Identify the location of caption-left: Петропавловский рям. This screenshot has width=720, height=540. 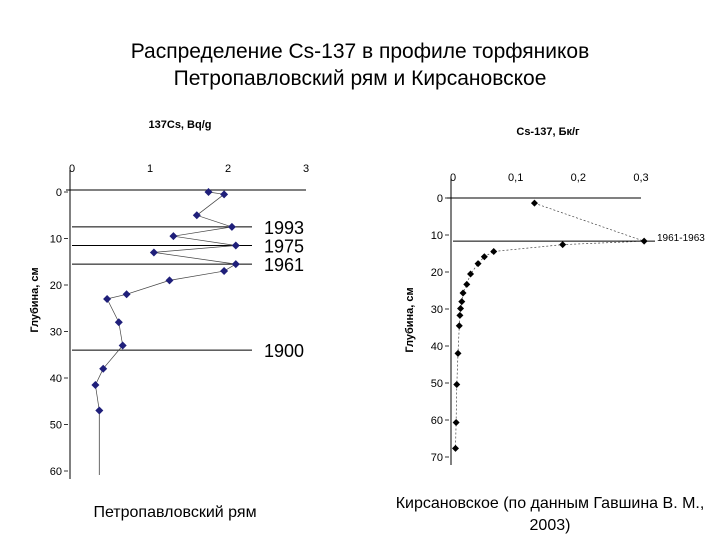
(175, 512).